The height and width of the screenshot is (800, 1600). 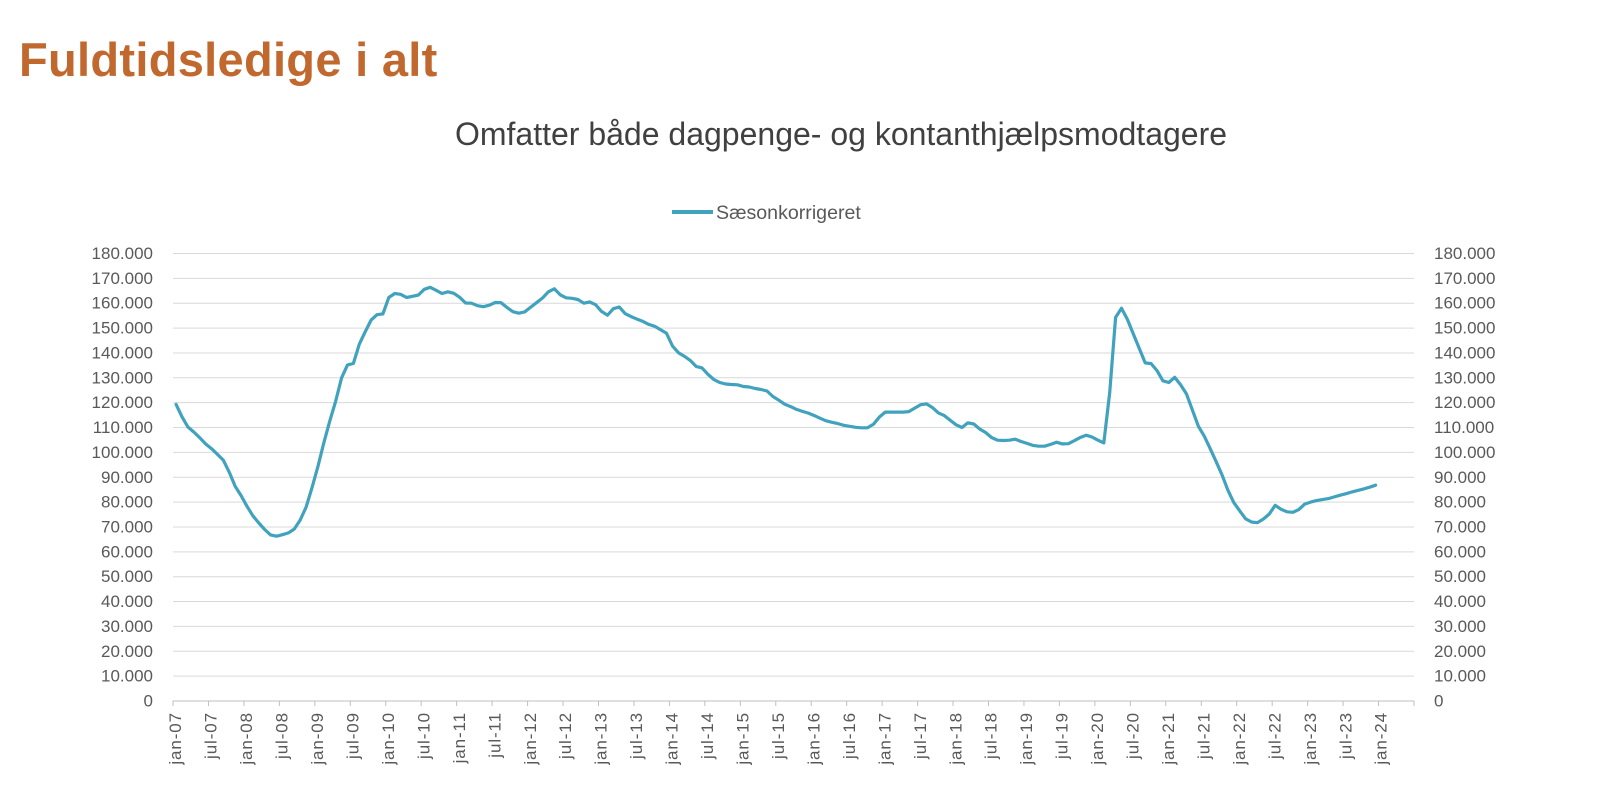 I want to click on svg-text: jan-07, so click(x=175, y=739).